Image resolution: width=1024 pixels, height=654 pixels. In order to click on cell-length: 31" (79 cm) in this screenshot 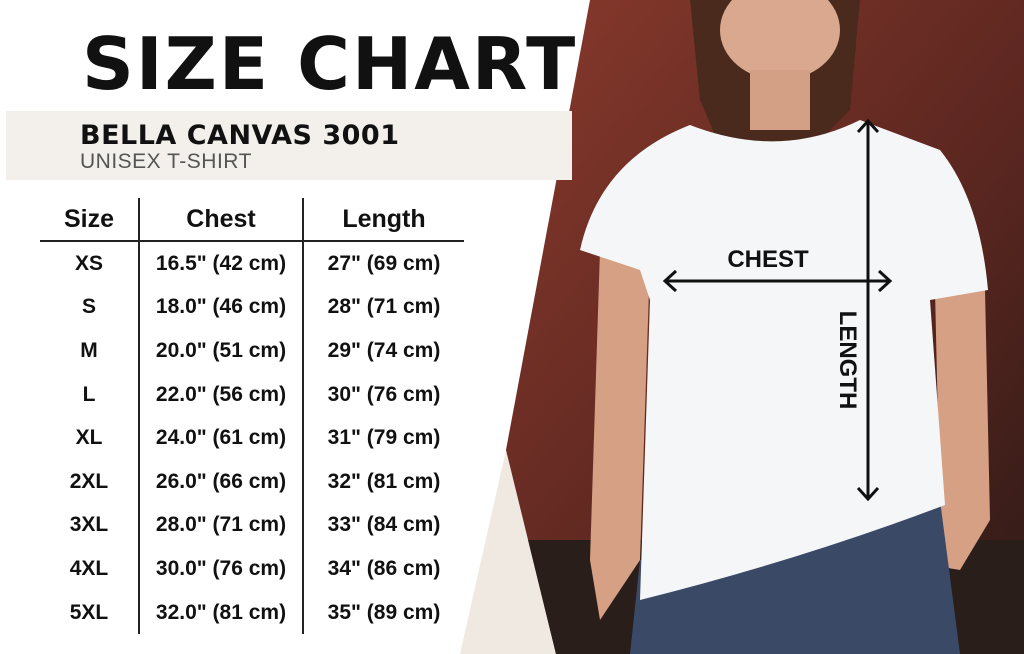, I will do `click(384, 438)`.